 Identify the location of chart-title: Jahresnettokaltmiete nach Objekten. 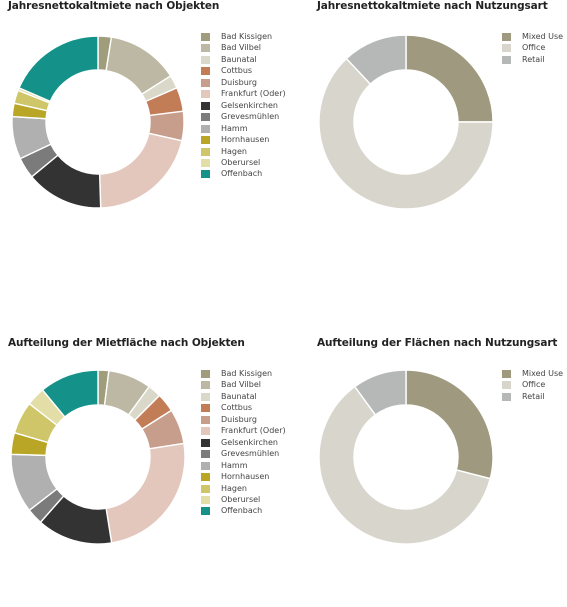
(114, 6).